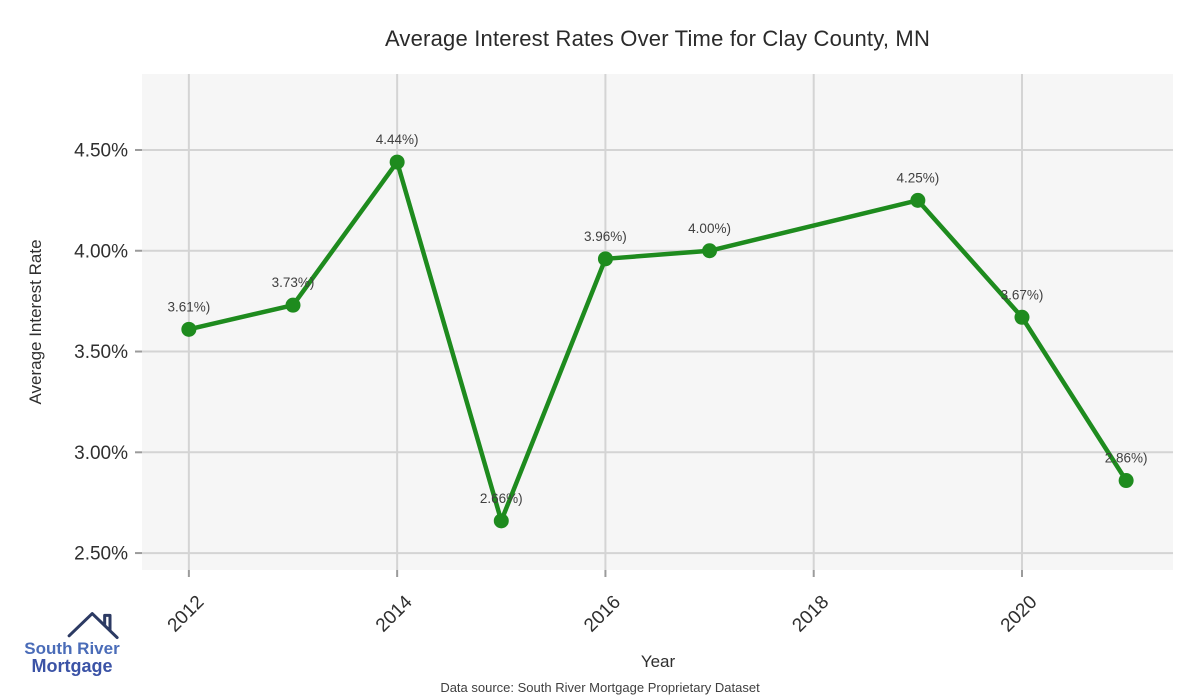 The width and height of the screenshot is (1200, 700). What do you see at coordinates (658, 661) in the screenshot?
I see `x-axis-label: Year` at bounding box center [658, 661].